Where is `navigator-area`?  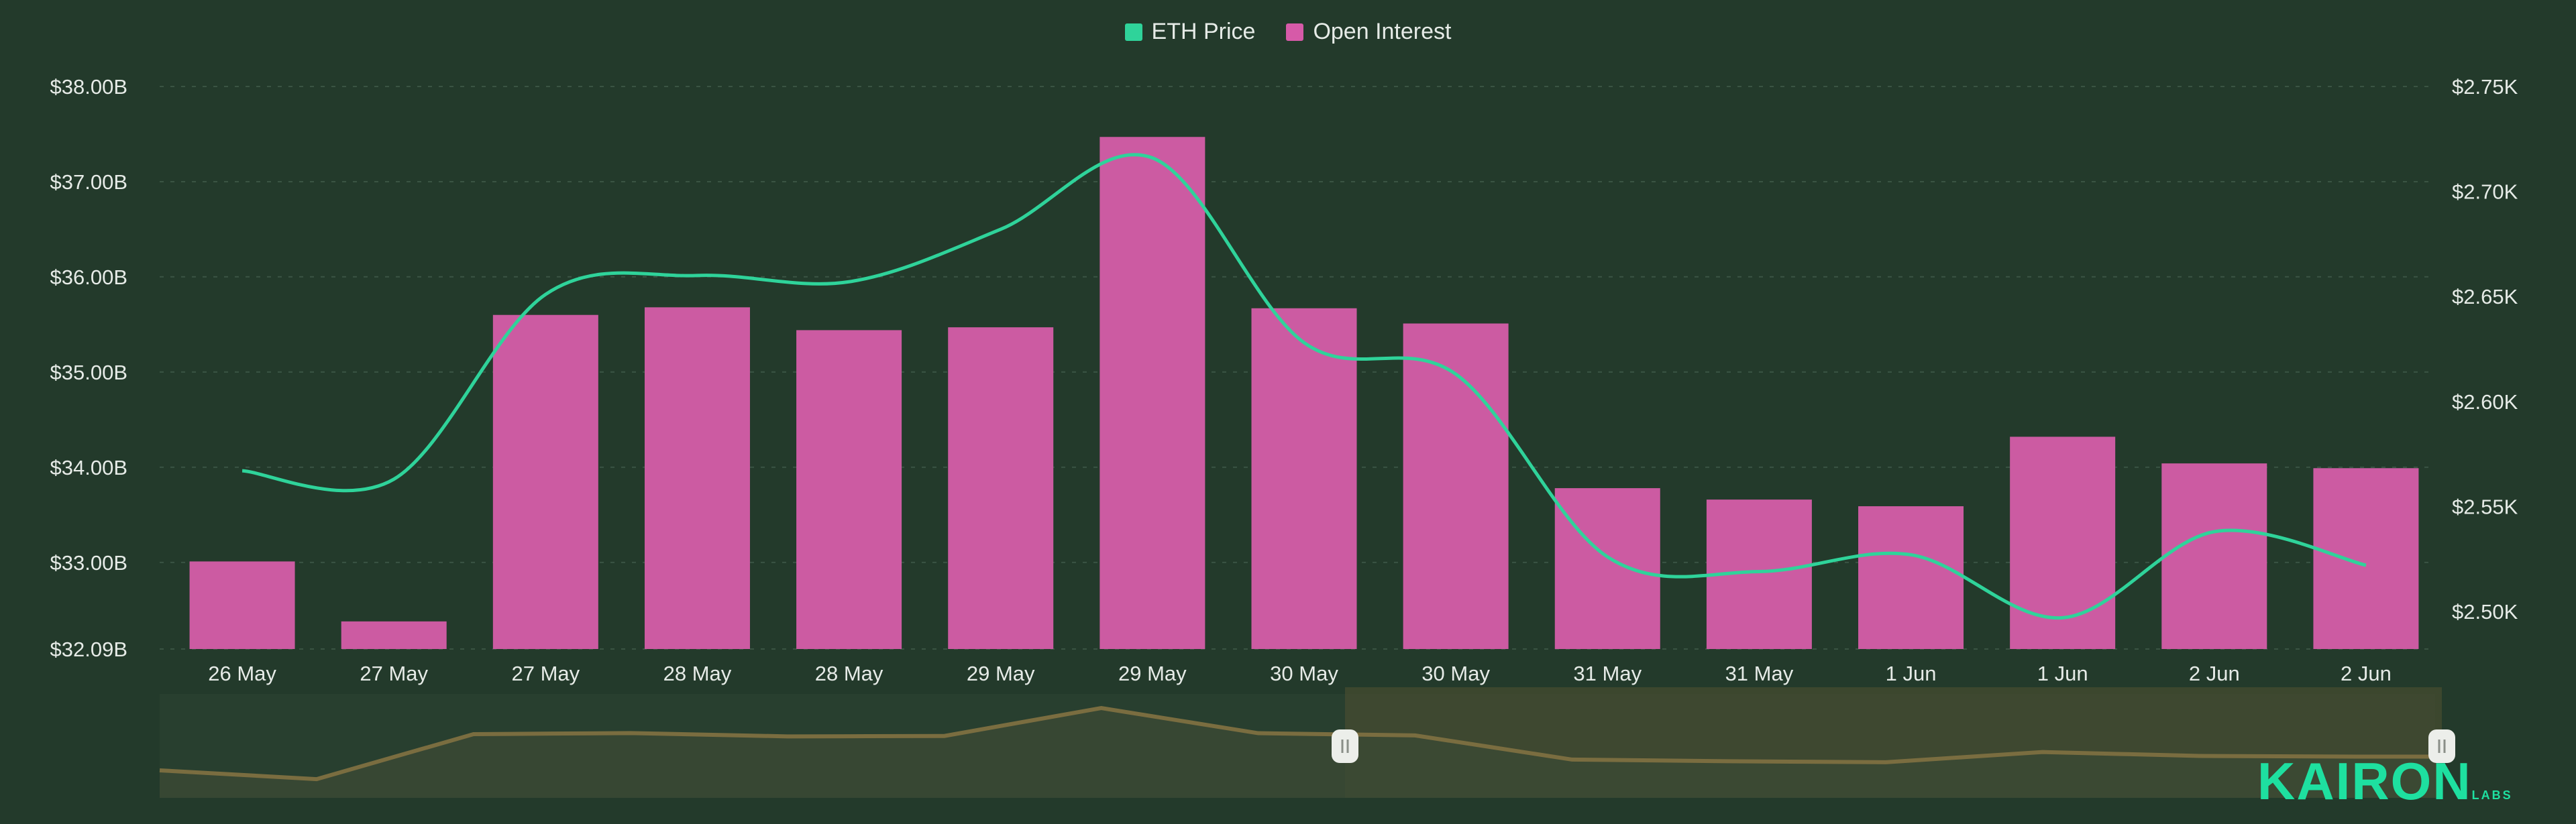
navigator-area is located at coordinates (1297, 753).